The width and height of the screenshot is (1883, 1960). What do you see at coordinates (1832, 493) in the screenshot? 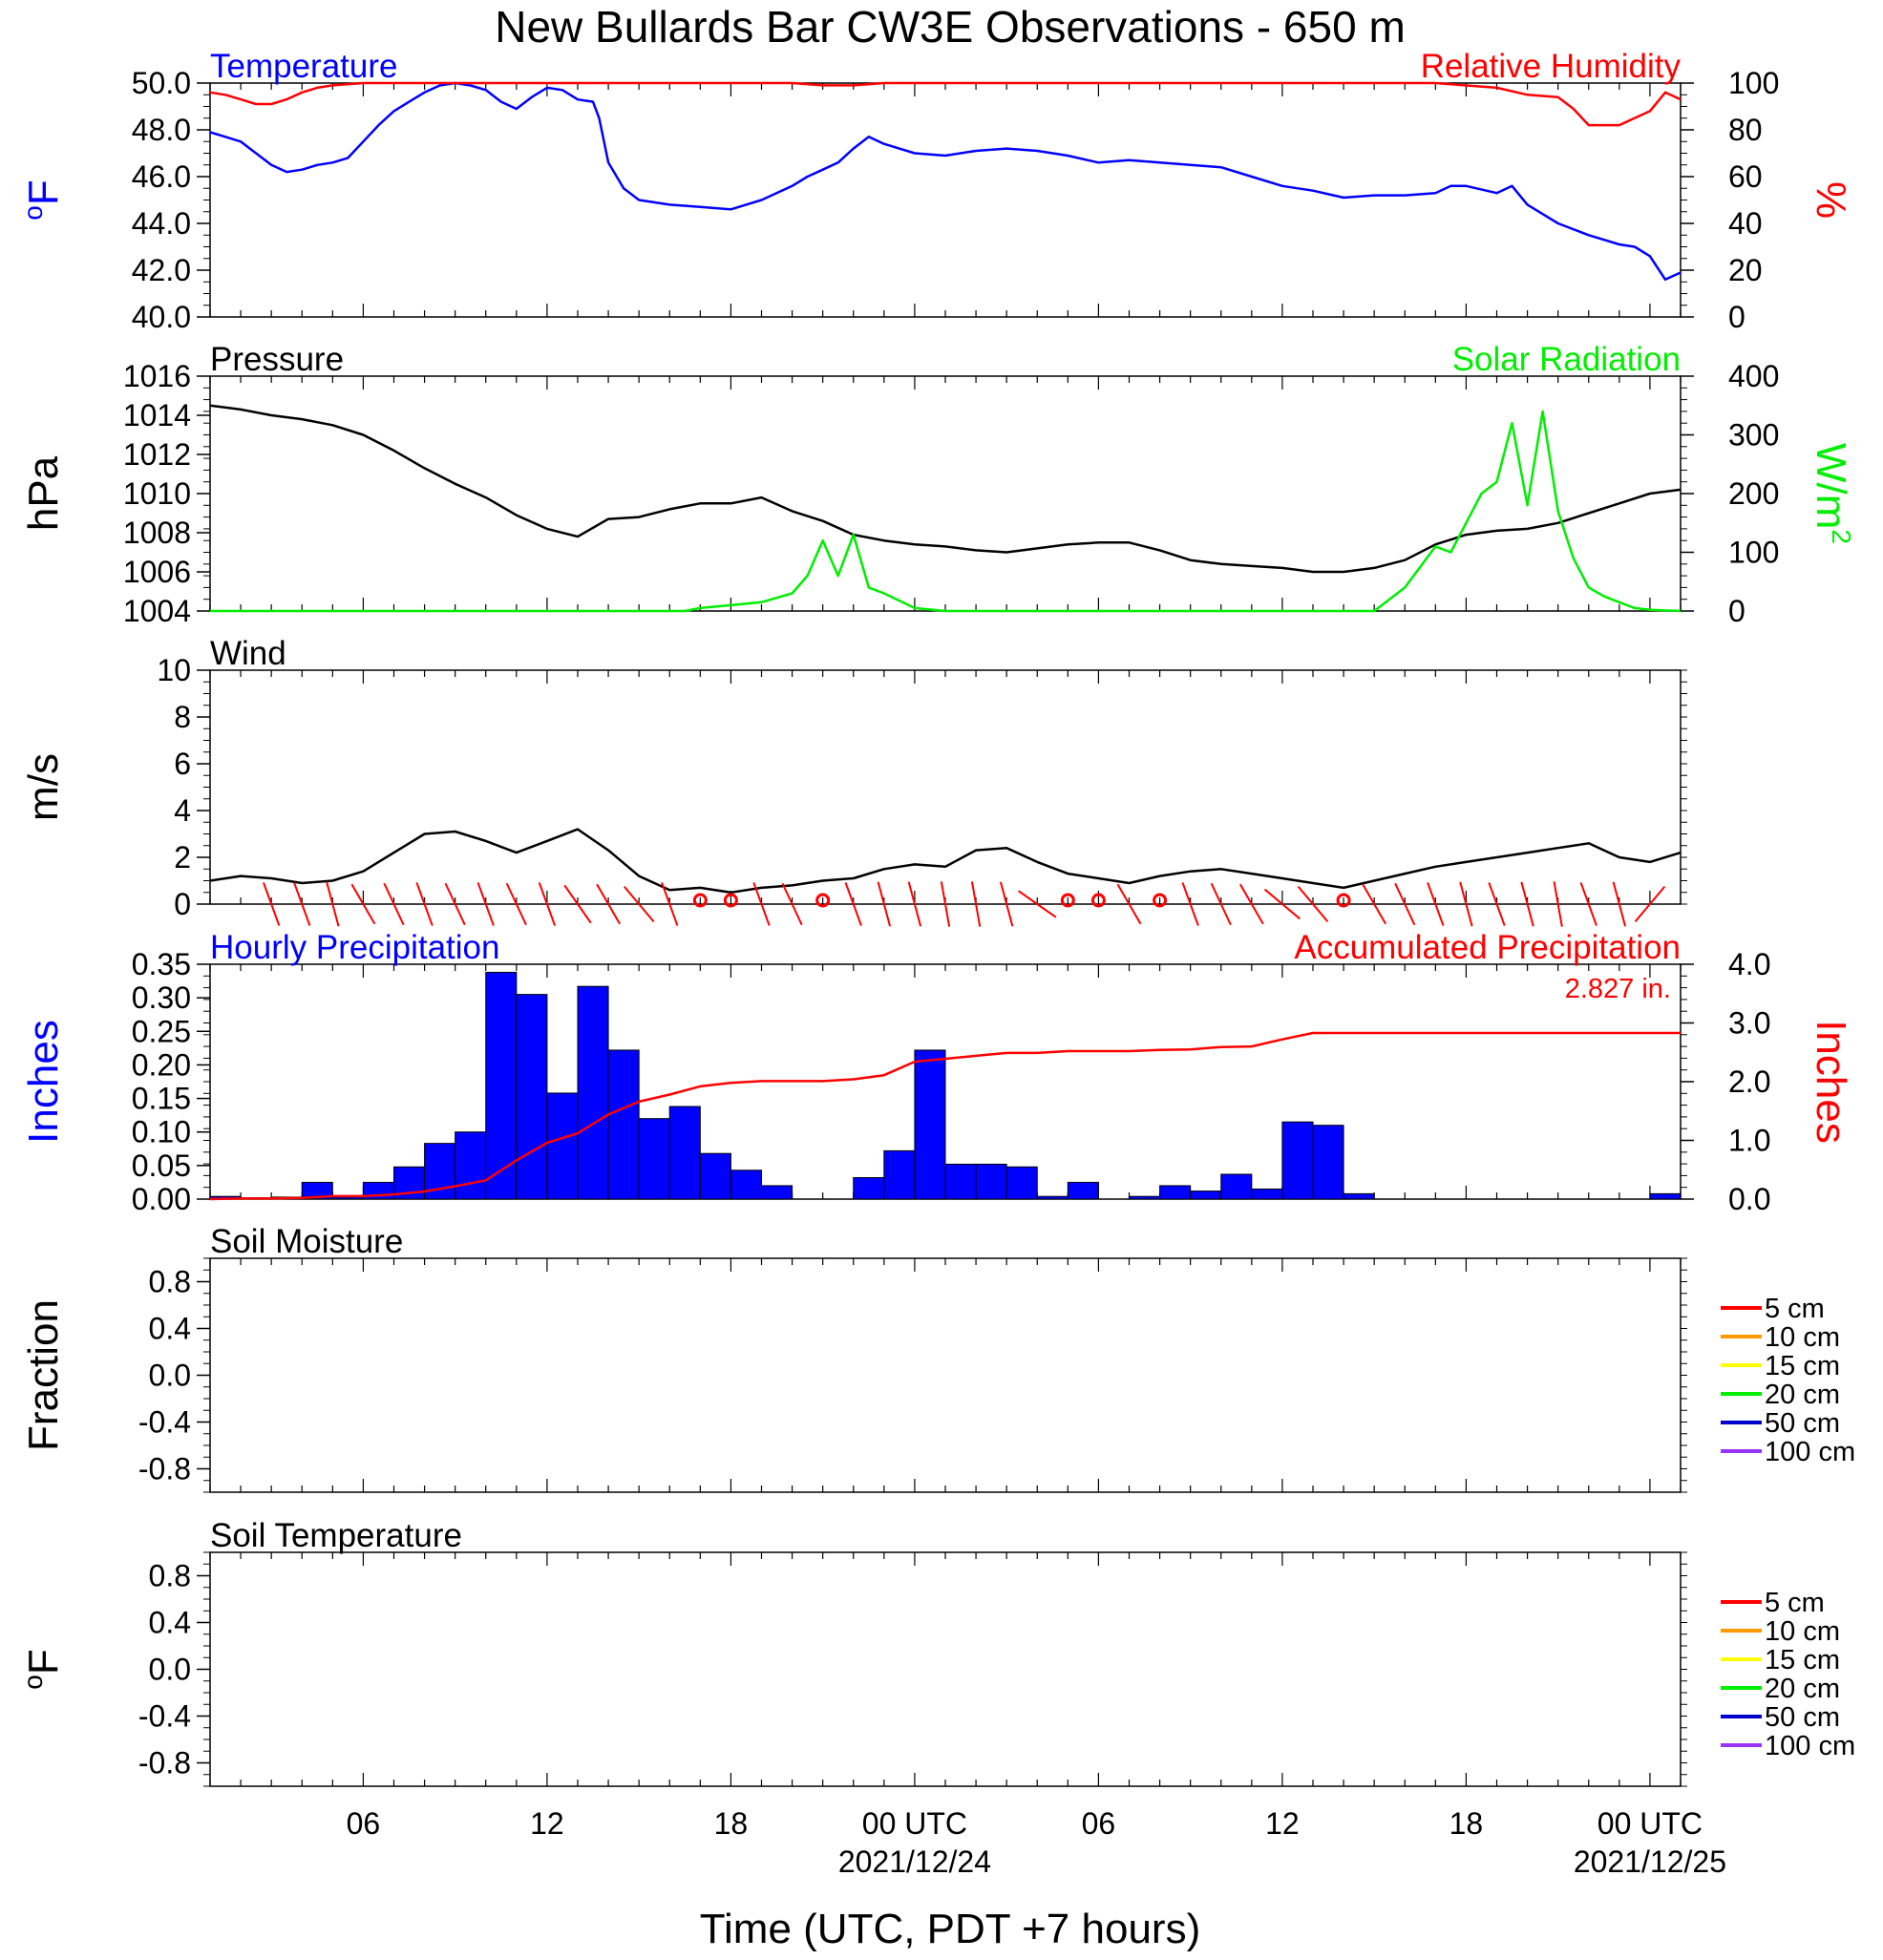
I see `y2-axis-label: W/m2` at bounding box center [1832, 493].